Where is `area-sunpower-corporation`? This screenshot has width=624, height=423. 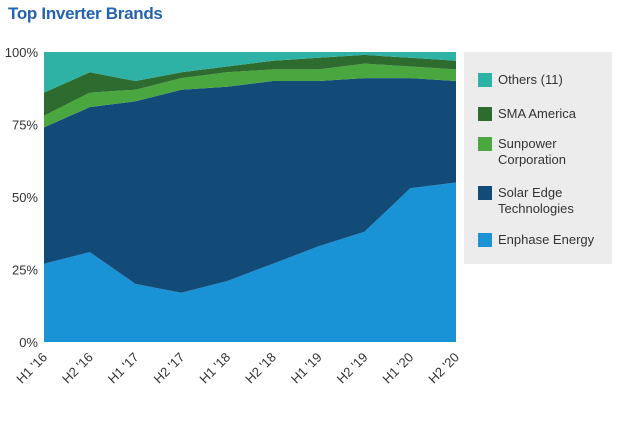
area-sunpower-corporation is located at coordinates (250, 95).